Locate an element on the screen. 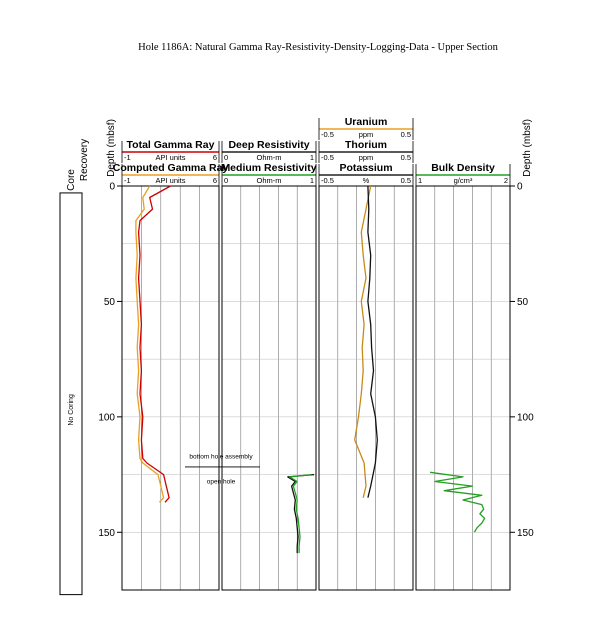  track-header: Thorium -0.5 ppm 0.5 is located at coordinates (366, 151).